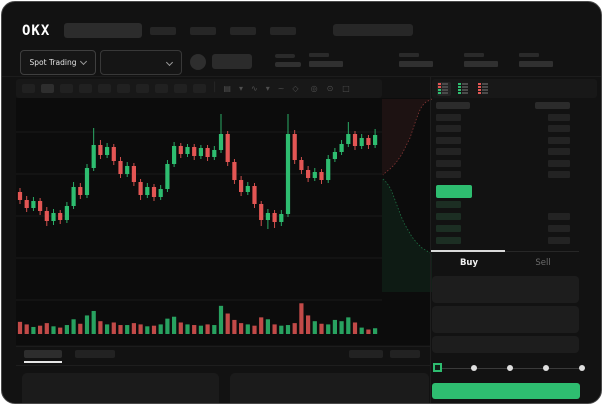  Describe the element at coordinates (373, 30) in the screenshot. I see `nav-wide-button` at that location.